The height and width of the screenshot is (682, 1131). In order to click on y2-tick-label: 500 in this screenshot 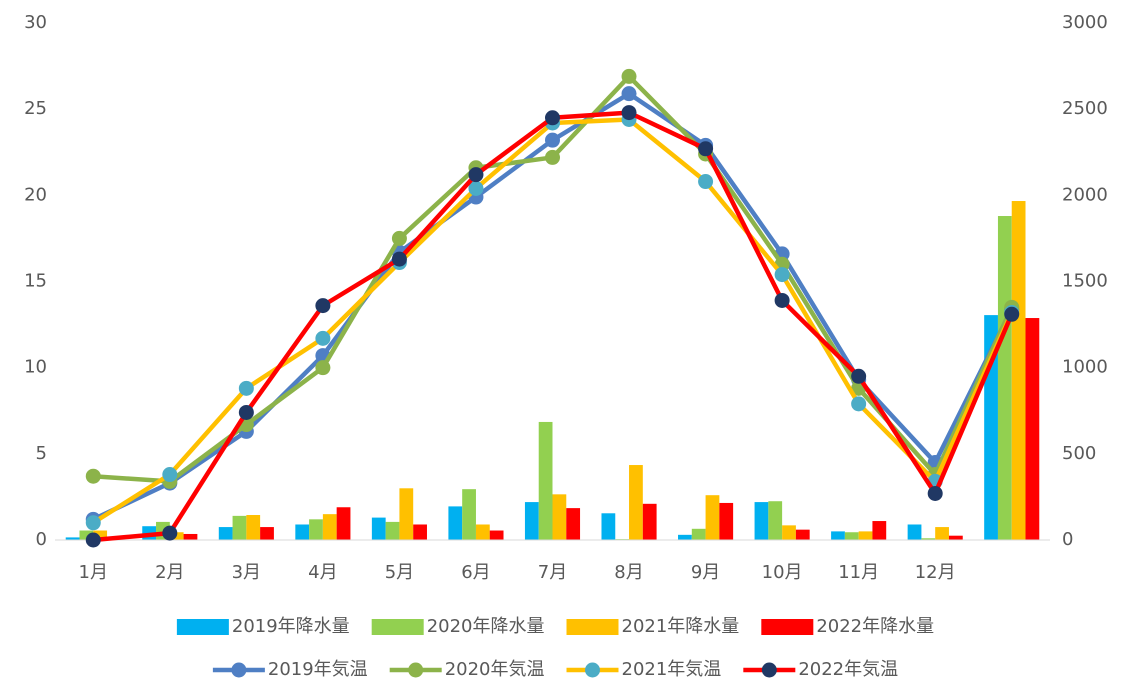, I will do `click(1079, 453)`.